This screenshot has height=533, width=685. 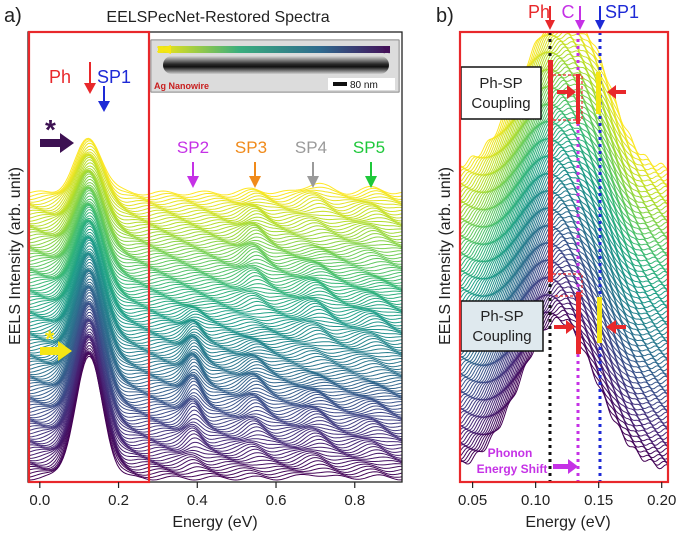 I want to click on scale-bar-background, so click(x=361, y=84).